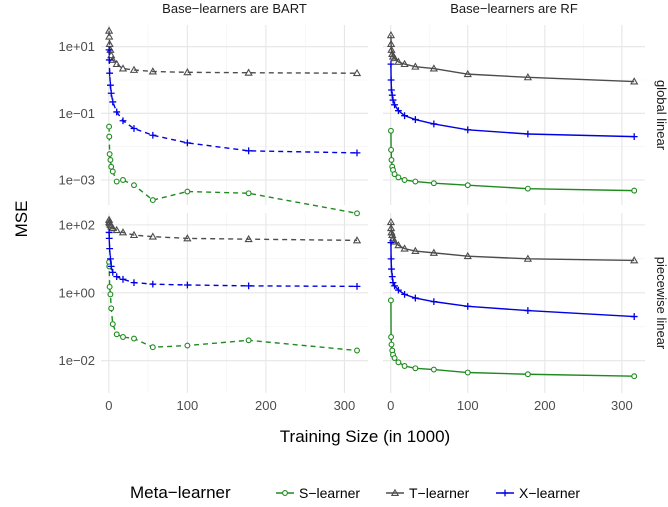  I want to click on y-tick-label: 1e+01, so click(76, 46).